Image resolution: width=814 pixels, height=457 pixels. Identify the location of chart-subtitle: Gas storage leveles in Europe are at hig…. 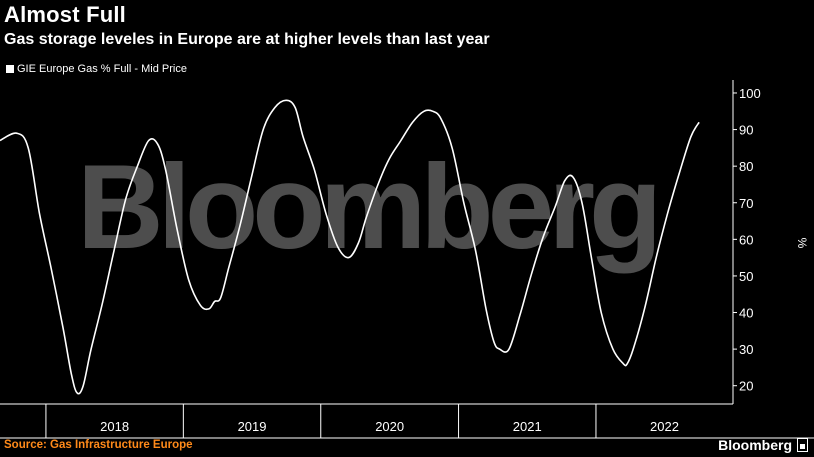
(247, 39).